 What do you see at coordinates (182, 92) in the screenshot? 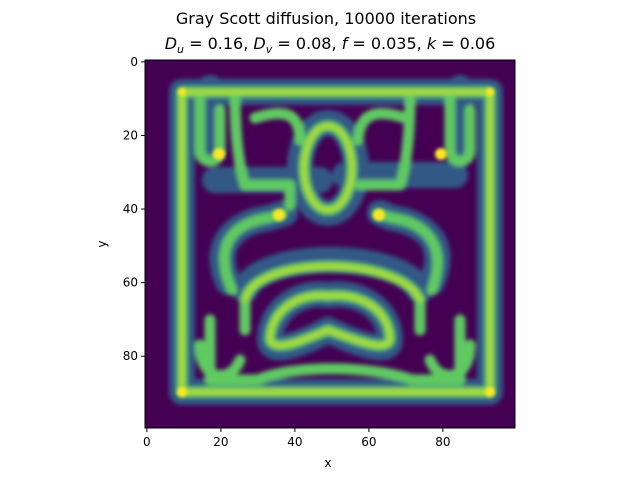
I see `hotspot-top-left-corner` at bounding box center [182, 92].